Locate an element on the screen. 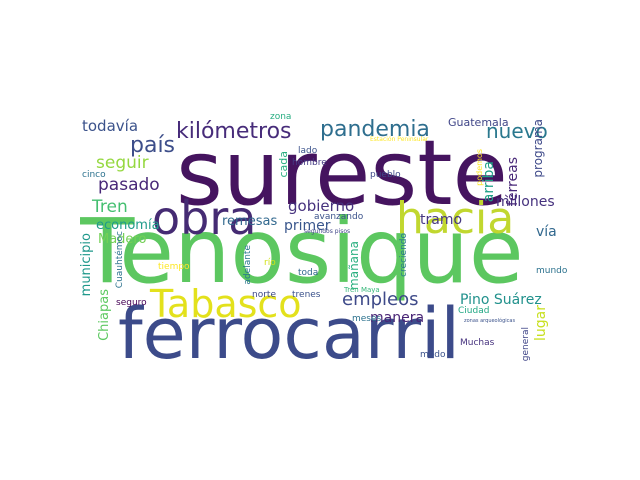  word-millones: millones is located at coordinates (525, 202).